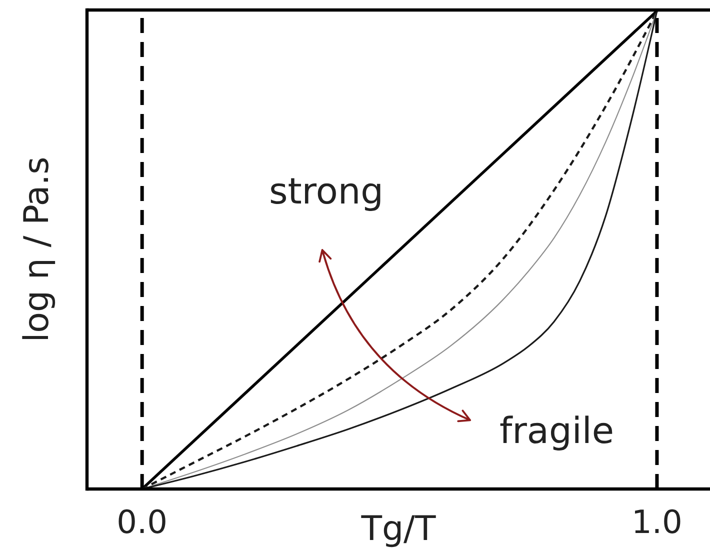 Image resolution: width=710 pixels, height=556 pixels. What do you see at coordinates (142, 522) in the screenshot?
I see `x-tick-label: 0.0` at bounding box center [142, 522].